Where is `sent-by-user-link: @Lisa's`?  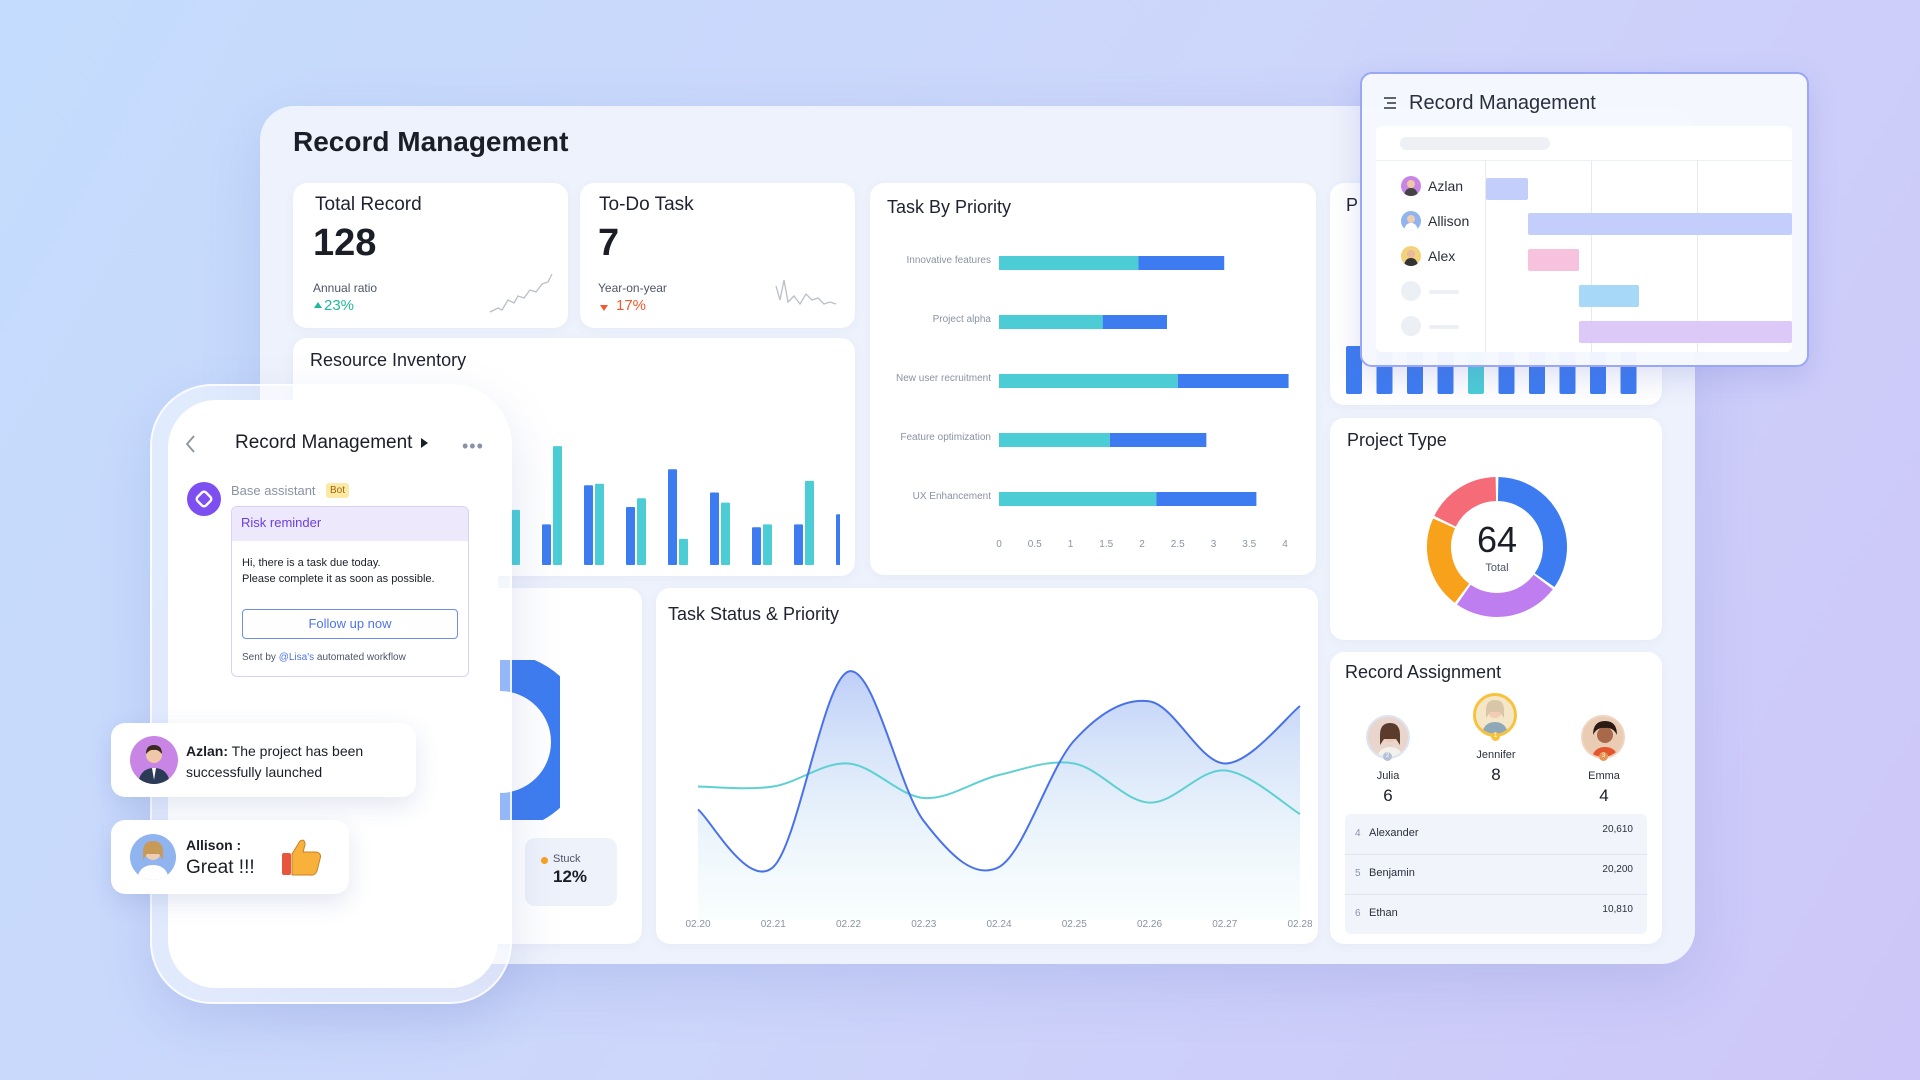
sent-by-user-link: @Lisa's is located at coordinates (296, 657).